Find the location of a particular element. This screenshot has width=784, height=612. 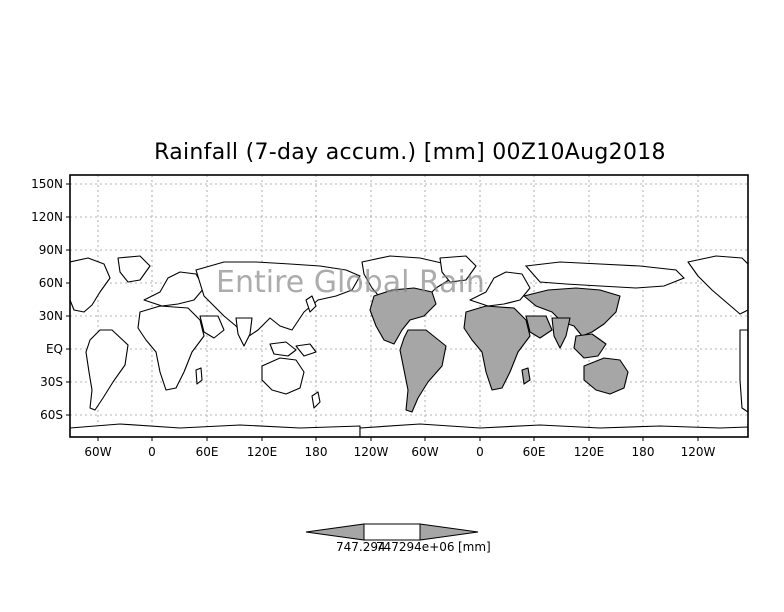

colorbar is located at coordinates (392, 532).